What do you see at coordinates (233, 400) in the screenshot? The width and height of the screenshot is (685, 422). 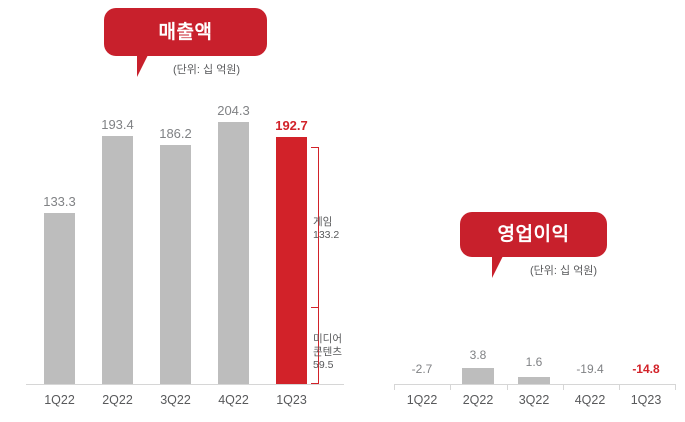 I see `revenue-category-4q22: 4Q22` at bounding box center [233, 400].